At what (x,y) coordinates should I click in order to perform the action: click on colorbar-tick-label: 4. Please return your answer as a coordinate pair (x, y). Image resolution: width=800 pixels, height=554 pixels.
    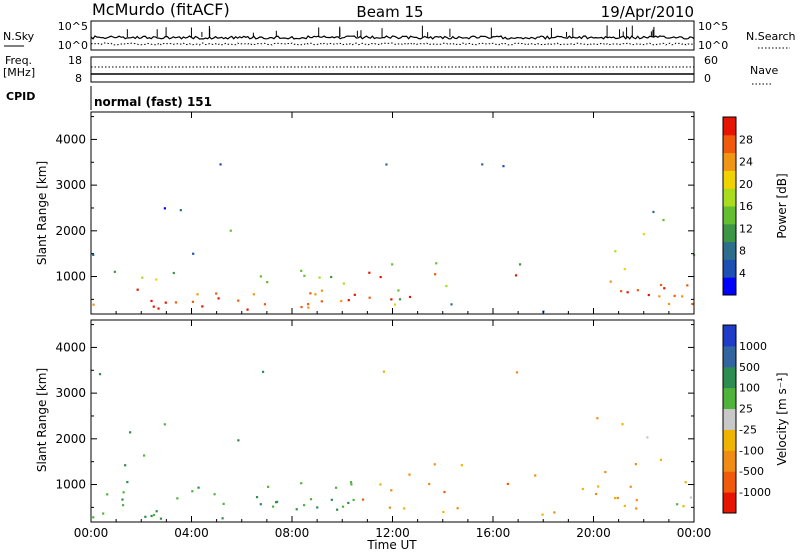
    Looking at the image, I should click on (742, 273).